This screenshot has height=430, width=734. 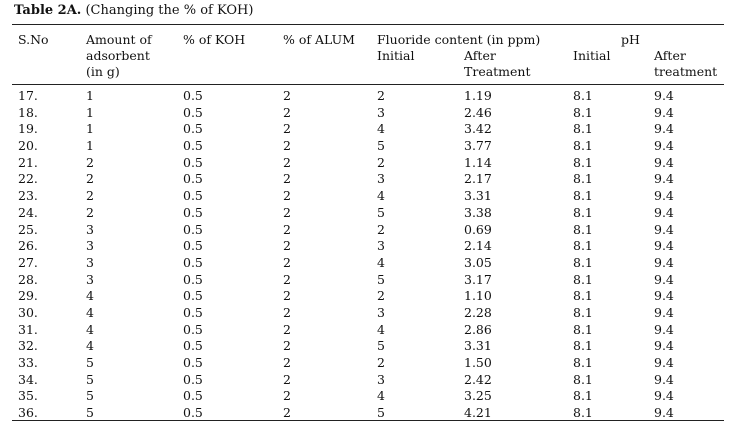 What do you see at coordinates (28, 129) in the screenshot?
I see `cell-sno: 19.` at bounding box center [28, 129].